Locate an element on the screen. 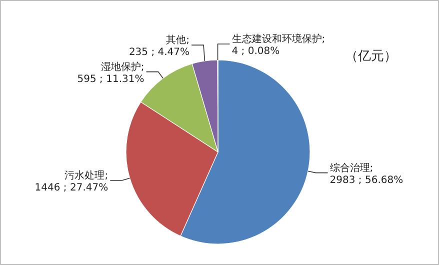 This screenshot has width=439, height=265. slice-label: 其他; 235 ; 4.47% is located at coordinates (159, 46).